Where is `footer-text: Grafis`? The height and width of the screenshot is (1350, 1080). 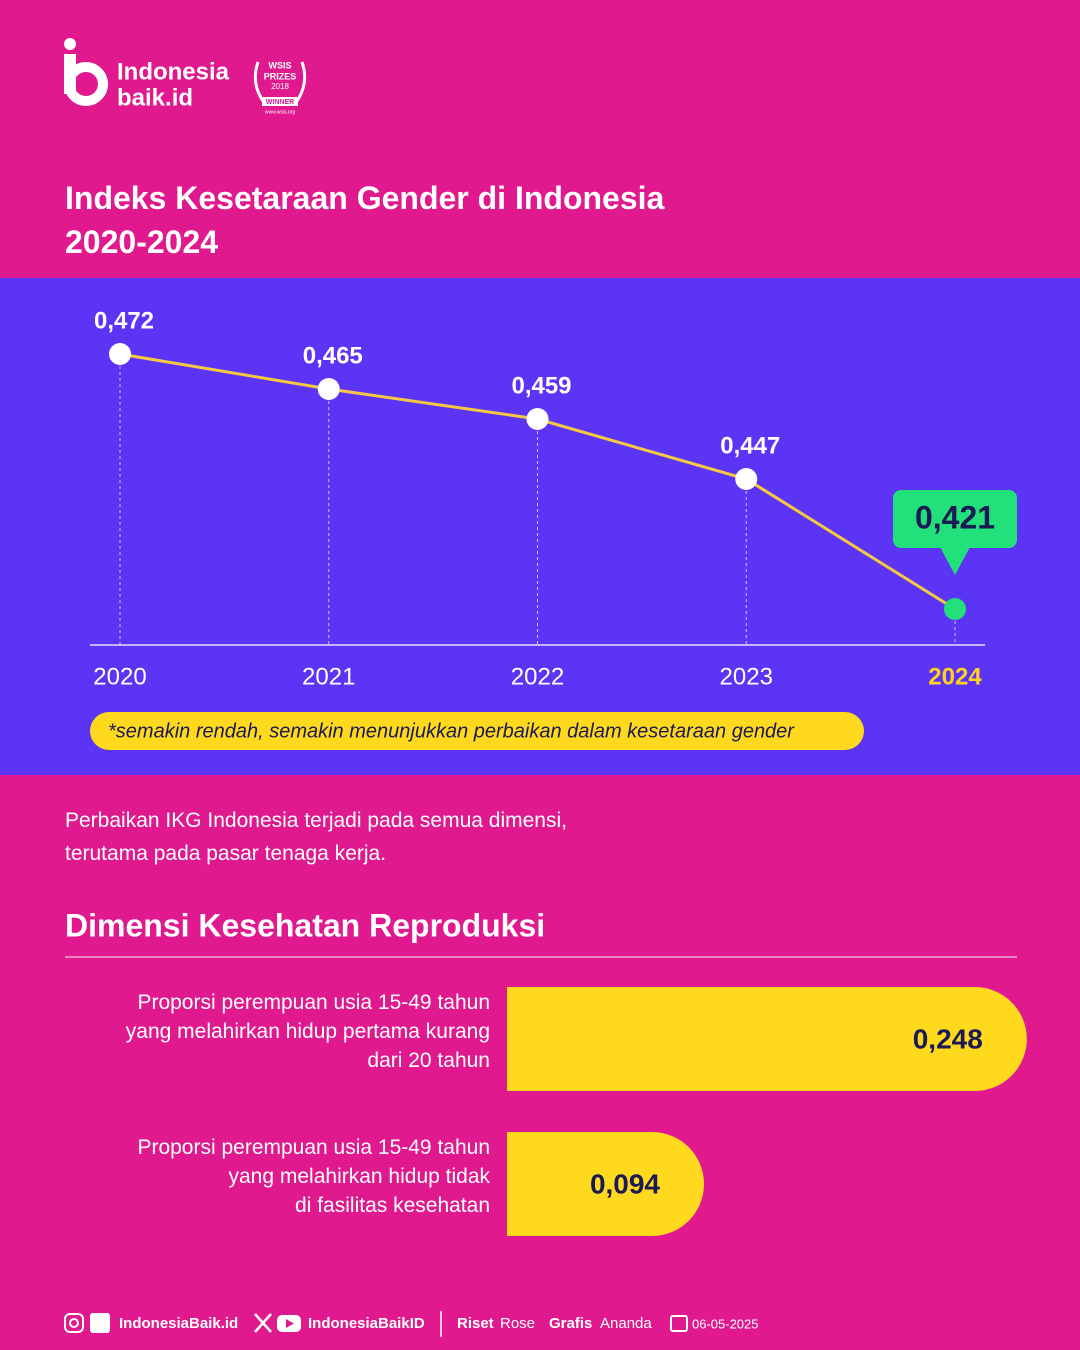 footer-text: Grafis is located at coordinates (570, 1323).